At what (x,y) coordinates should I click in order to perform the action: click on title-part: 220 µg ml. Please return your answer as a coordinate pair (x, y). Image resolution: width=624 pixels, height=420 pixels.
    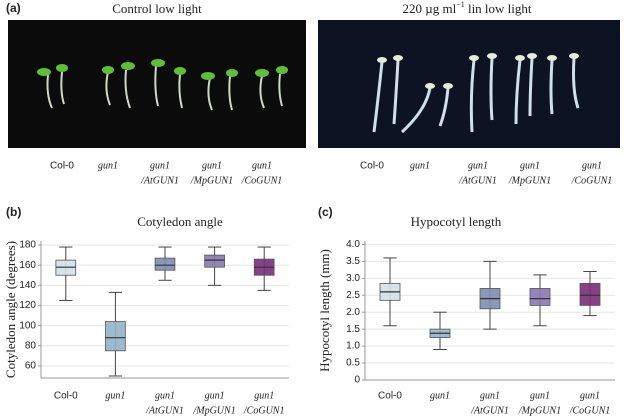
    Looking at the image, I should click on (429, 8).